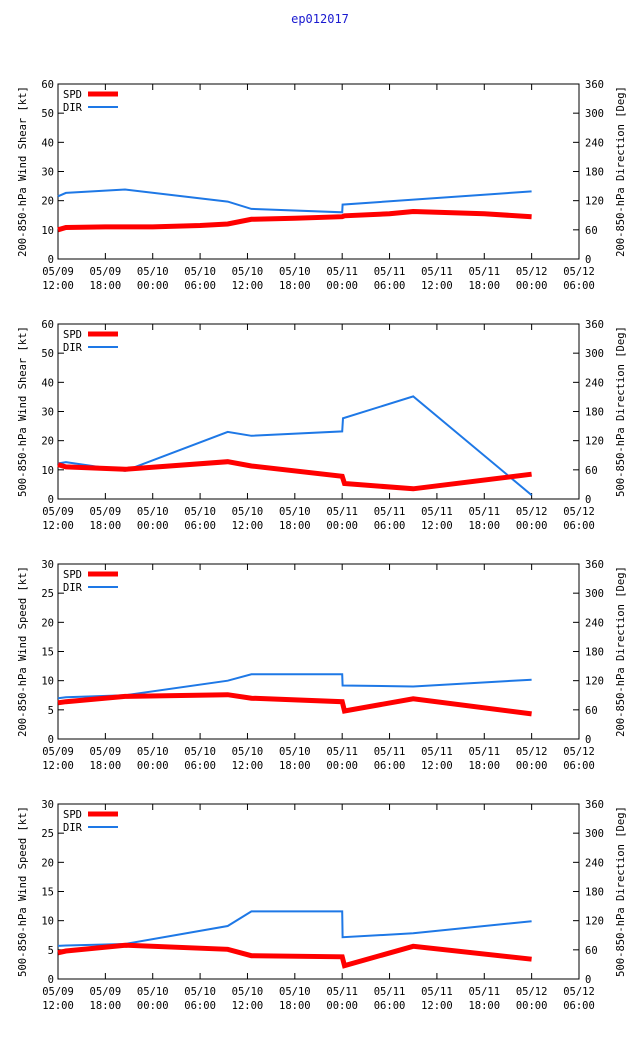 This screenshot has width=640, height=1060. What do you see at coordinates (23, 411) in the screenshot?
I see `y-axis-title: 500-850-hPa Wind Shear [kt]` at bounding box center [23, 411].